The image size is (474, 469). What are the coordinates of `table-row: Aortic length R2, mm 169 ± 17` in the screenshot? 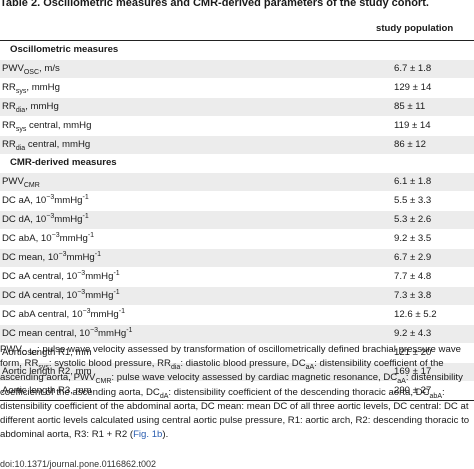 It's located at (237, 372).